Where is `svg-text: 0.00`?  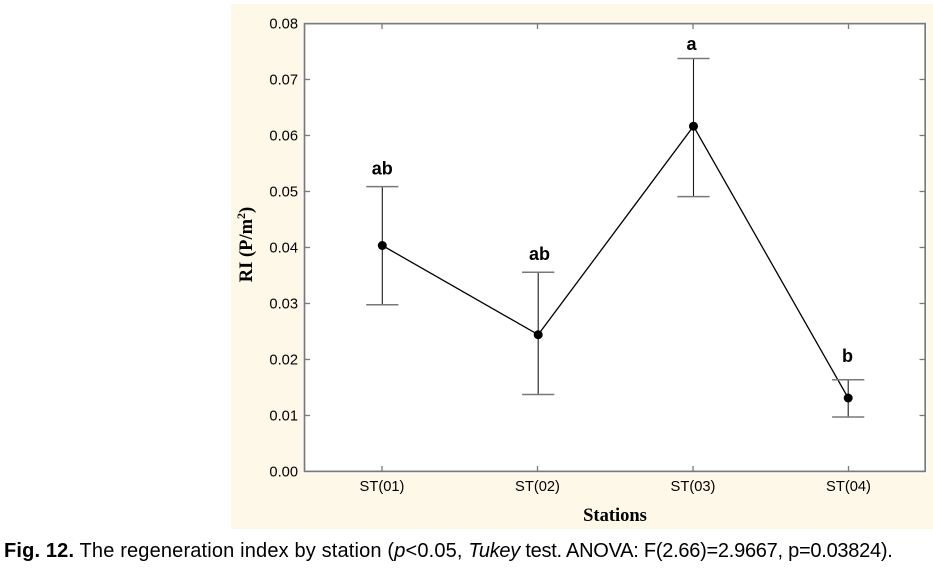 svg-text: 0.00 is located at coordinates (283, 473).